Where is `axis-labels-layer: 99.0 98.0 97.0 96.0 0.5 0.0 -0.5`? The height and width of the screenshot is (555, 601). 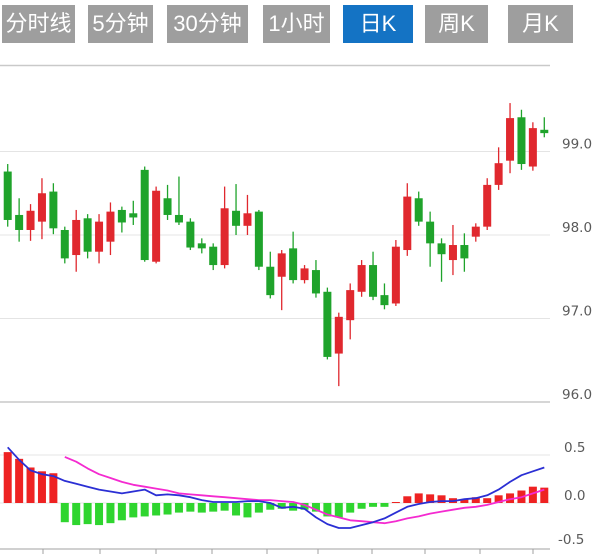
axis-labels-layer: 99.0 98.0 97.0 96.0 0.5 0.0 -0.5 is located at coordinates (575, 343).